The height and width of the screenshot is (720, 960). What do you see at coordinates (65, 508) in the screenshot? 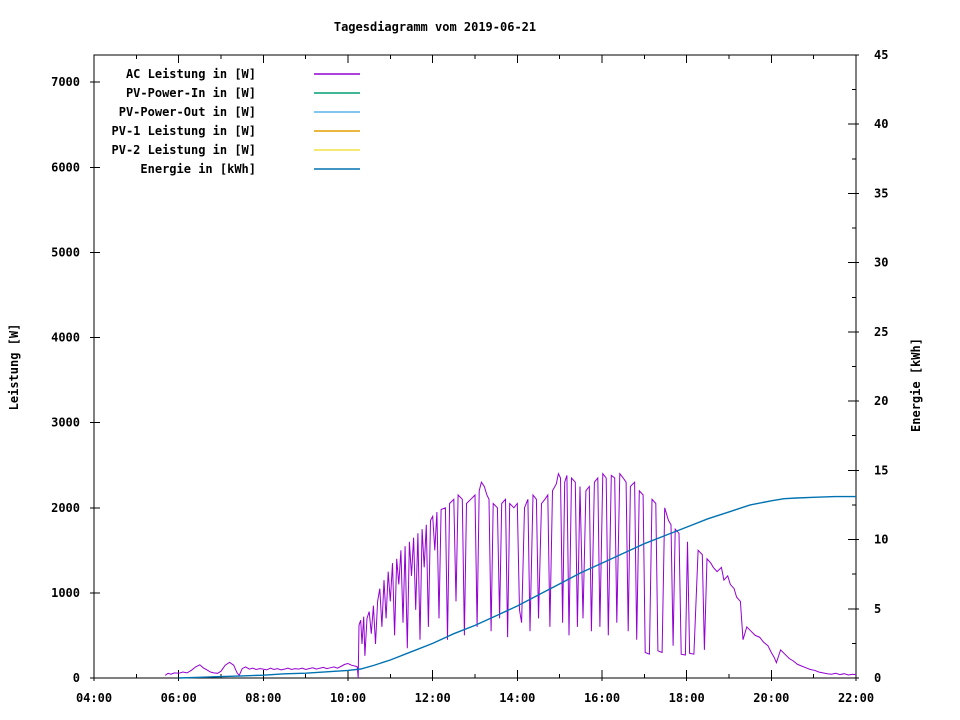
I see `svg-text: 2000` at bounding box center [65, 508].